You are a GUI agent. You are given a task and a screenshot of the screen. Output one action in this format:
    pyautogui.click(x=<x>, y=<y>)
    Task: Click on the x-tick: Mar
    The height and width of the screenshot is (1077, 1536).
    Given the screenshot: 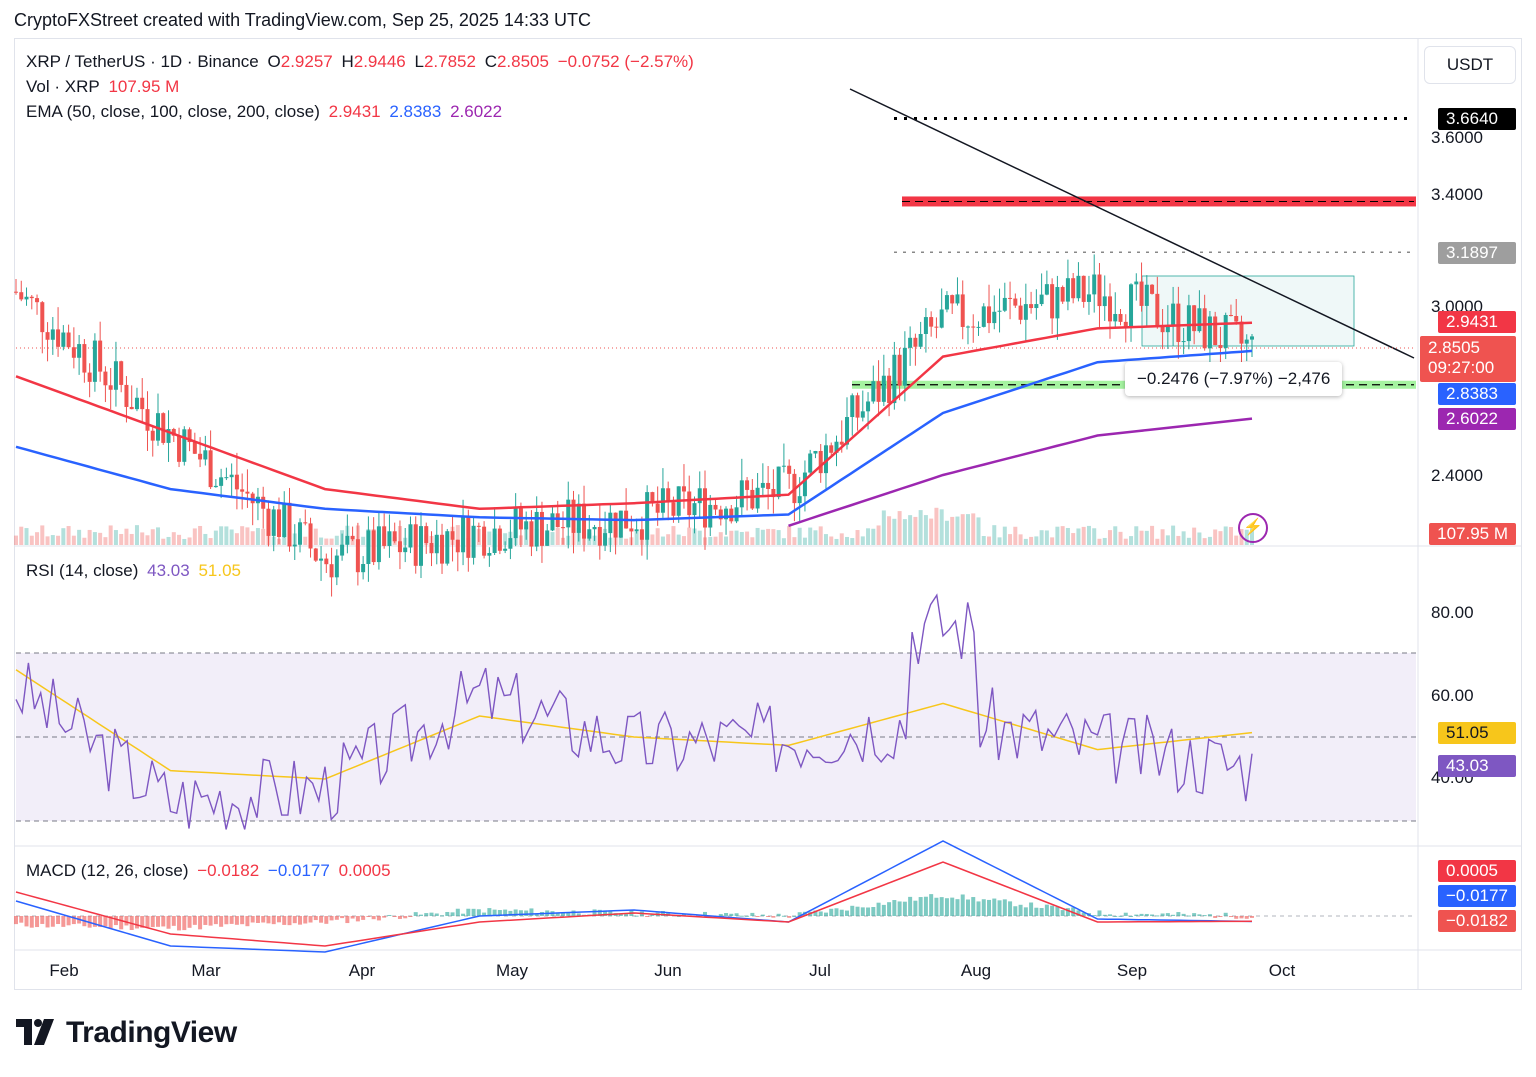 What is the action you would take?
    pyautogui.click(x=206, y=970)
    